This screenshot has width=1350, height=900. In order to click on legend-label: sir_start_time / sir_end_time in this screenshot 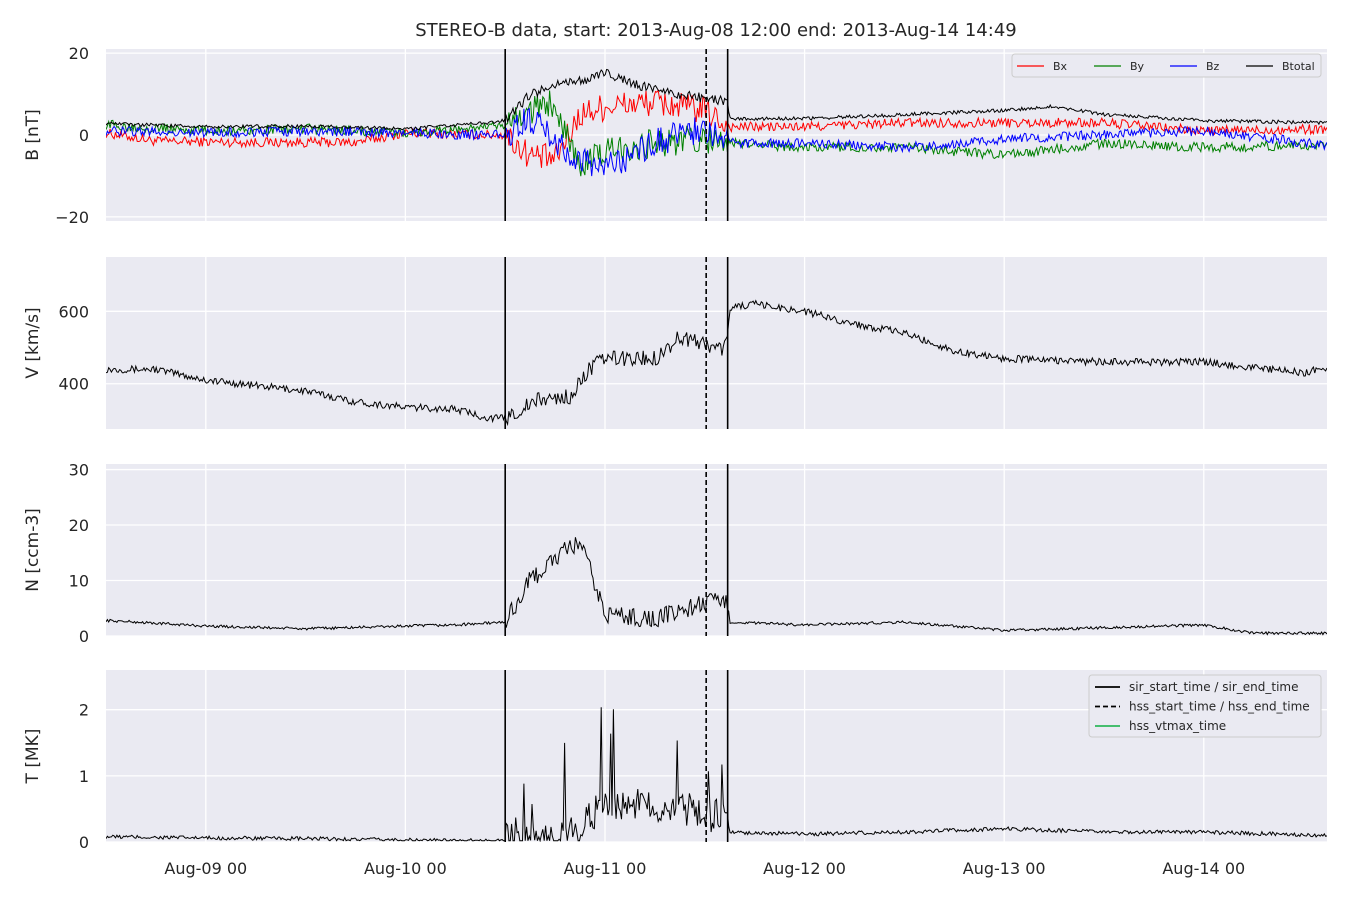, I will do `click(1214, 687)`.